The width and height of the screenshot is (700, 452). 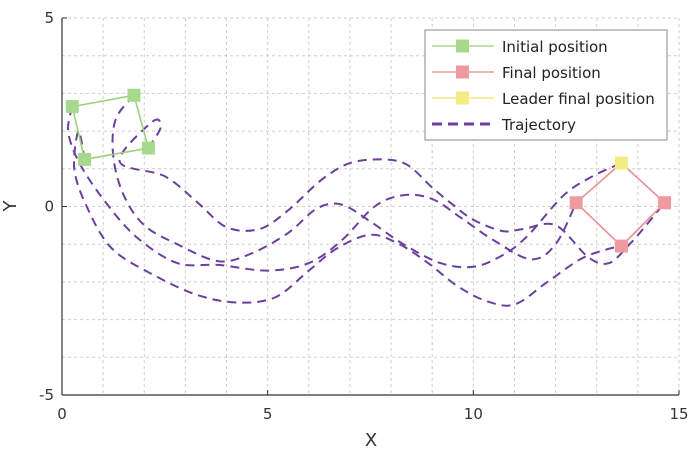 I want to click on legend-label-initial-position: Initial position, so click(x=555, y=47).